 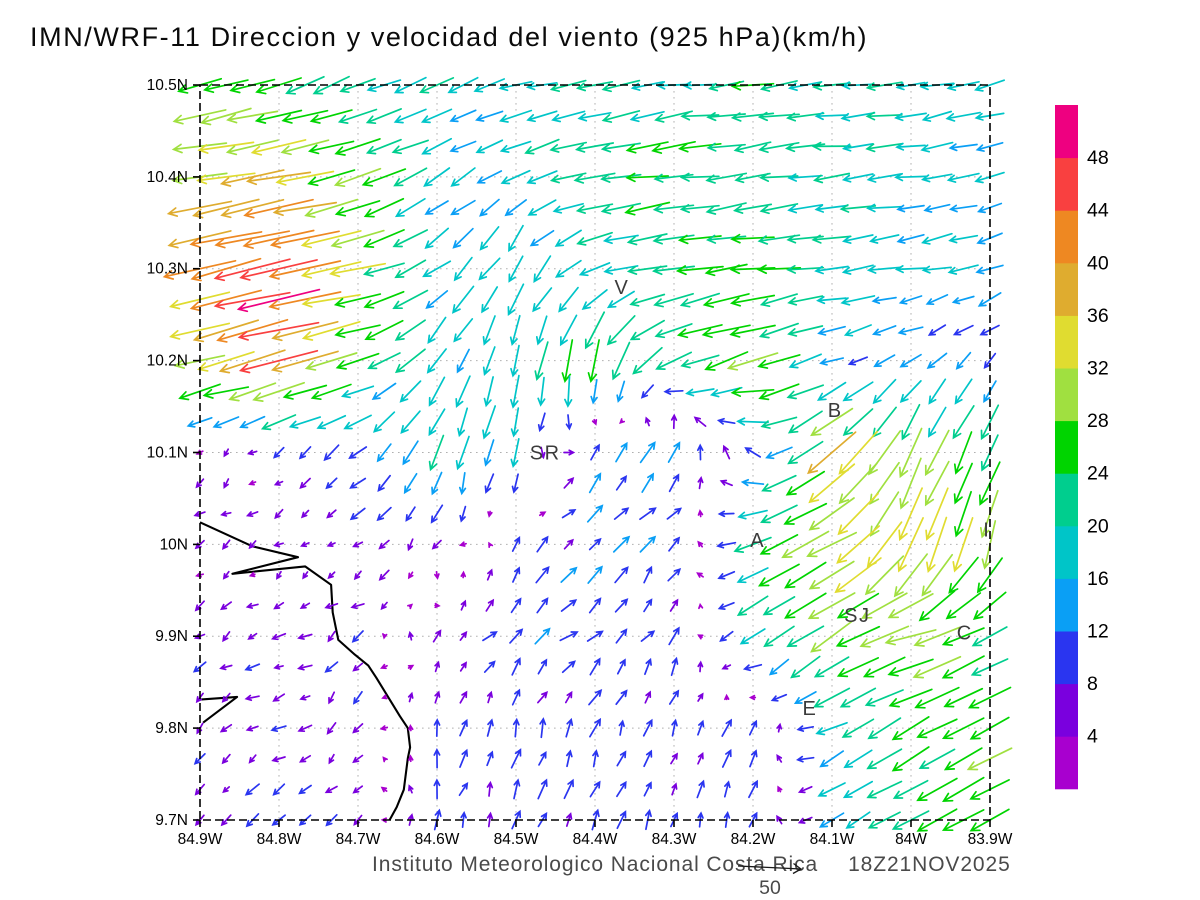 I want to click on station-label-sr: SR, so click(x=545, y=454).